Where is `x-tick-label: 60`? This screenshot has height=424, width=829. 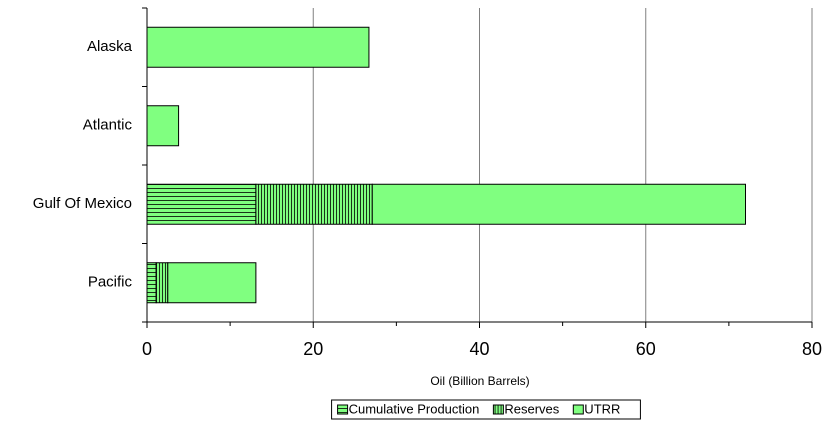 x-tick-label: 60 is located at coordinates (646, 349).